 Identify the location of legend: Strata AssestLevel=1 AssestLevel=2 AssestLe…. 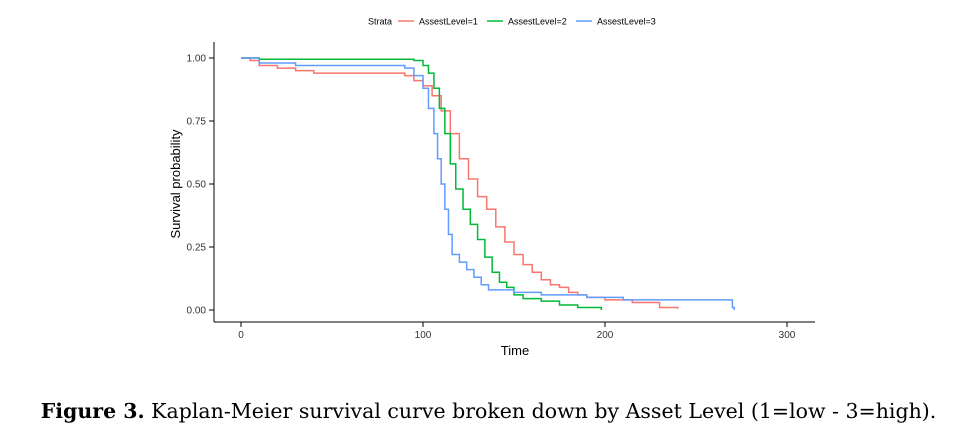
(512, 22).